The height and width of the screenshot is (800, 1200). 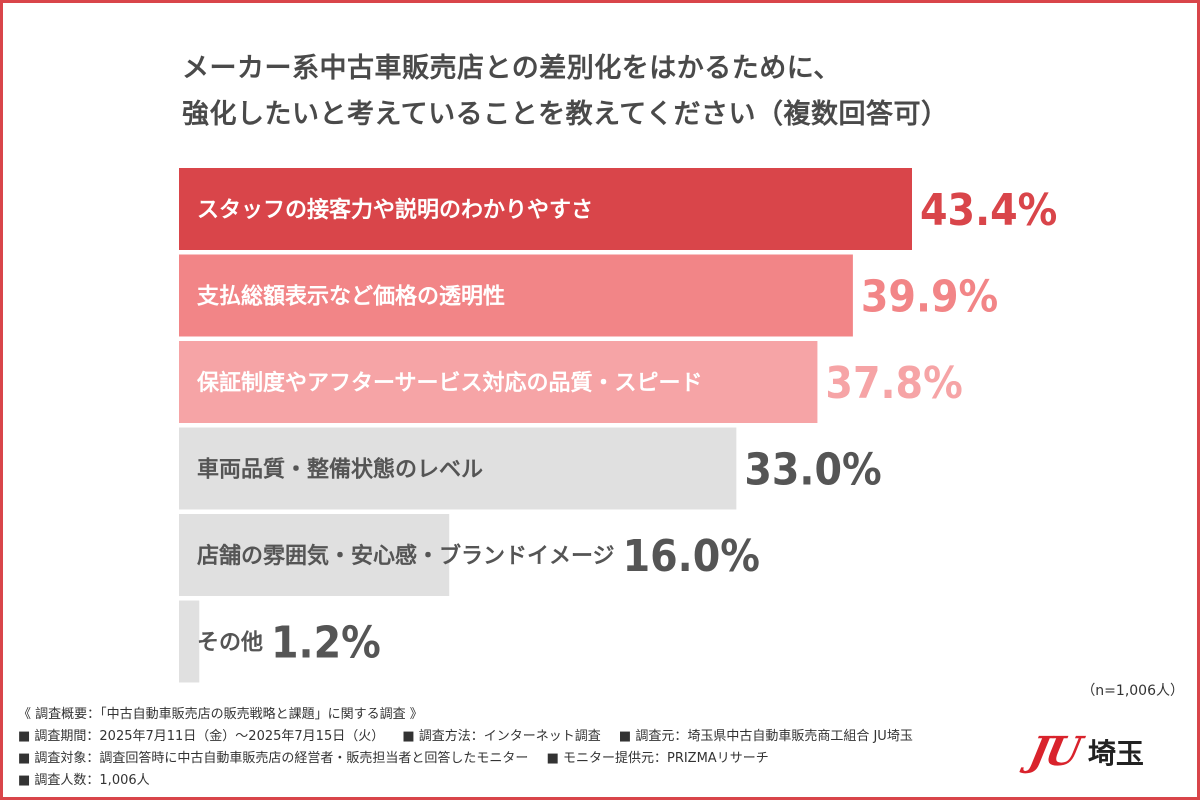 I want to click on sample-size: （n=1,006人）, so click(x=1132, y=691).